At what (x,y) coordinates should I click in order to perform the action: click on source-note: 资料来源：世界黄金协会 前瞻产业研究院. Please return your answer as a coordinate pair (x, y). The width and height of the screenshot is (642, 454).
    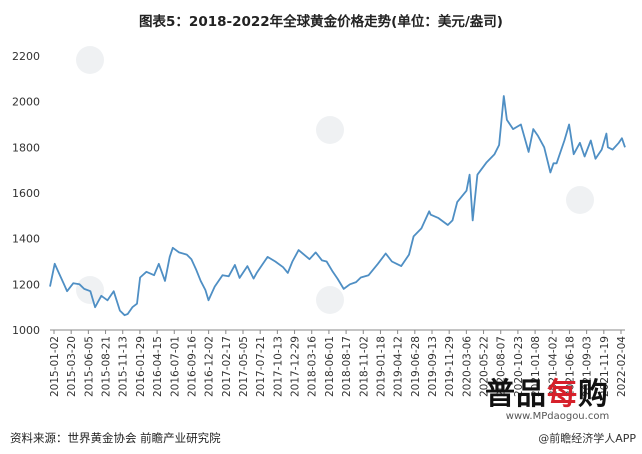
    Looking at the image, I should click on (115, 438).